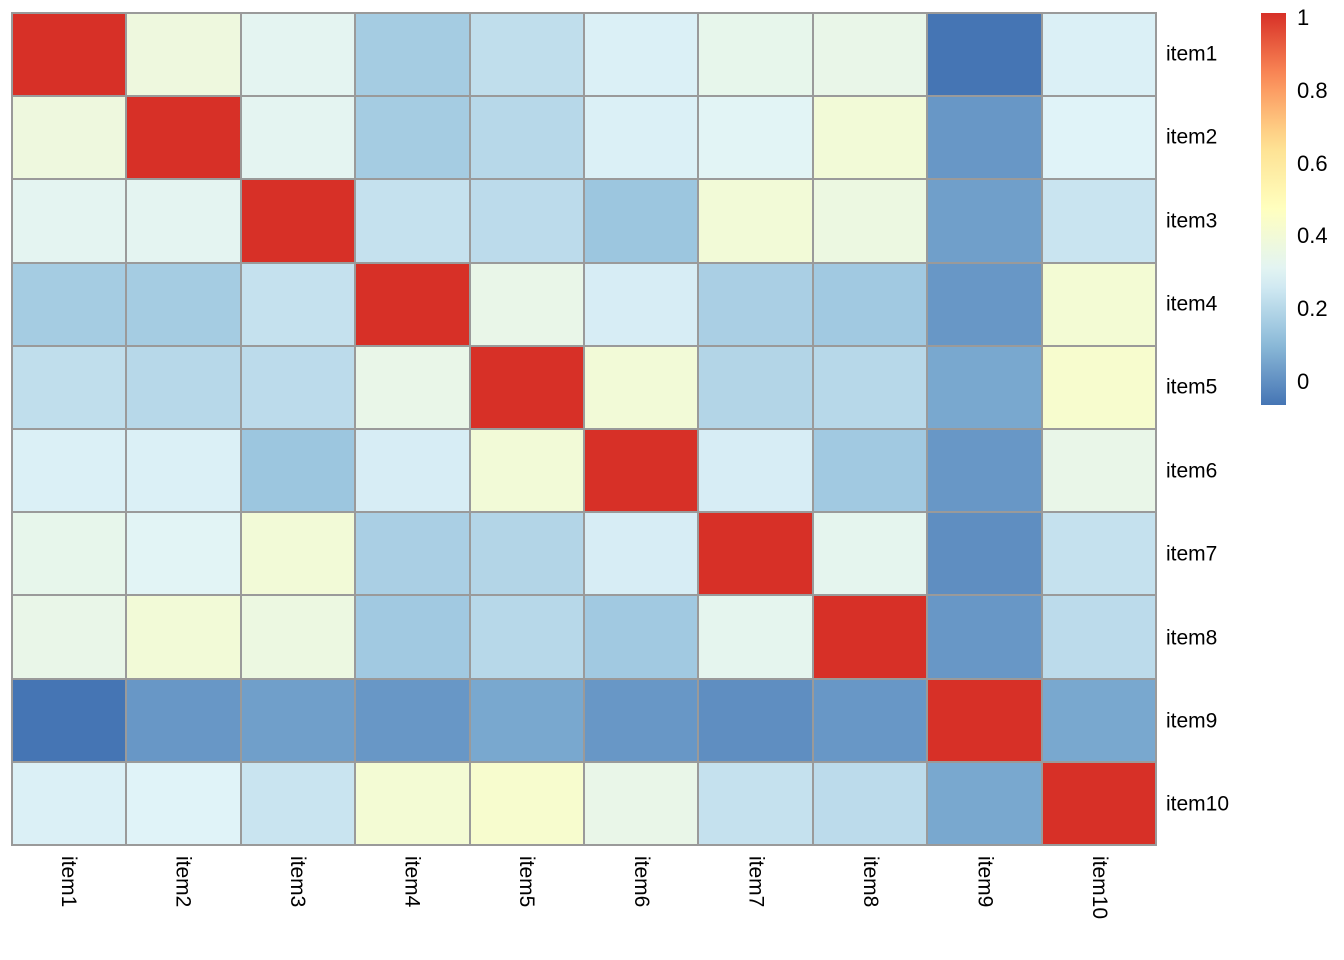 The height and width of the screenshot is (960, 1344). I want to click on row-label: item3, so click(1192, 220).